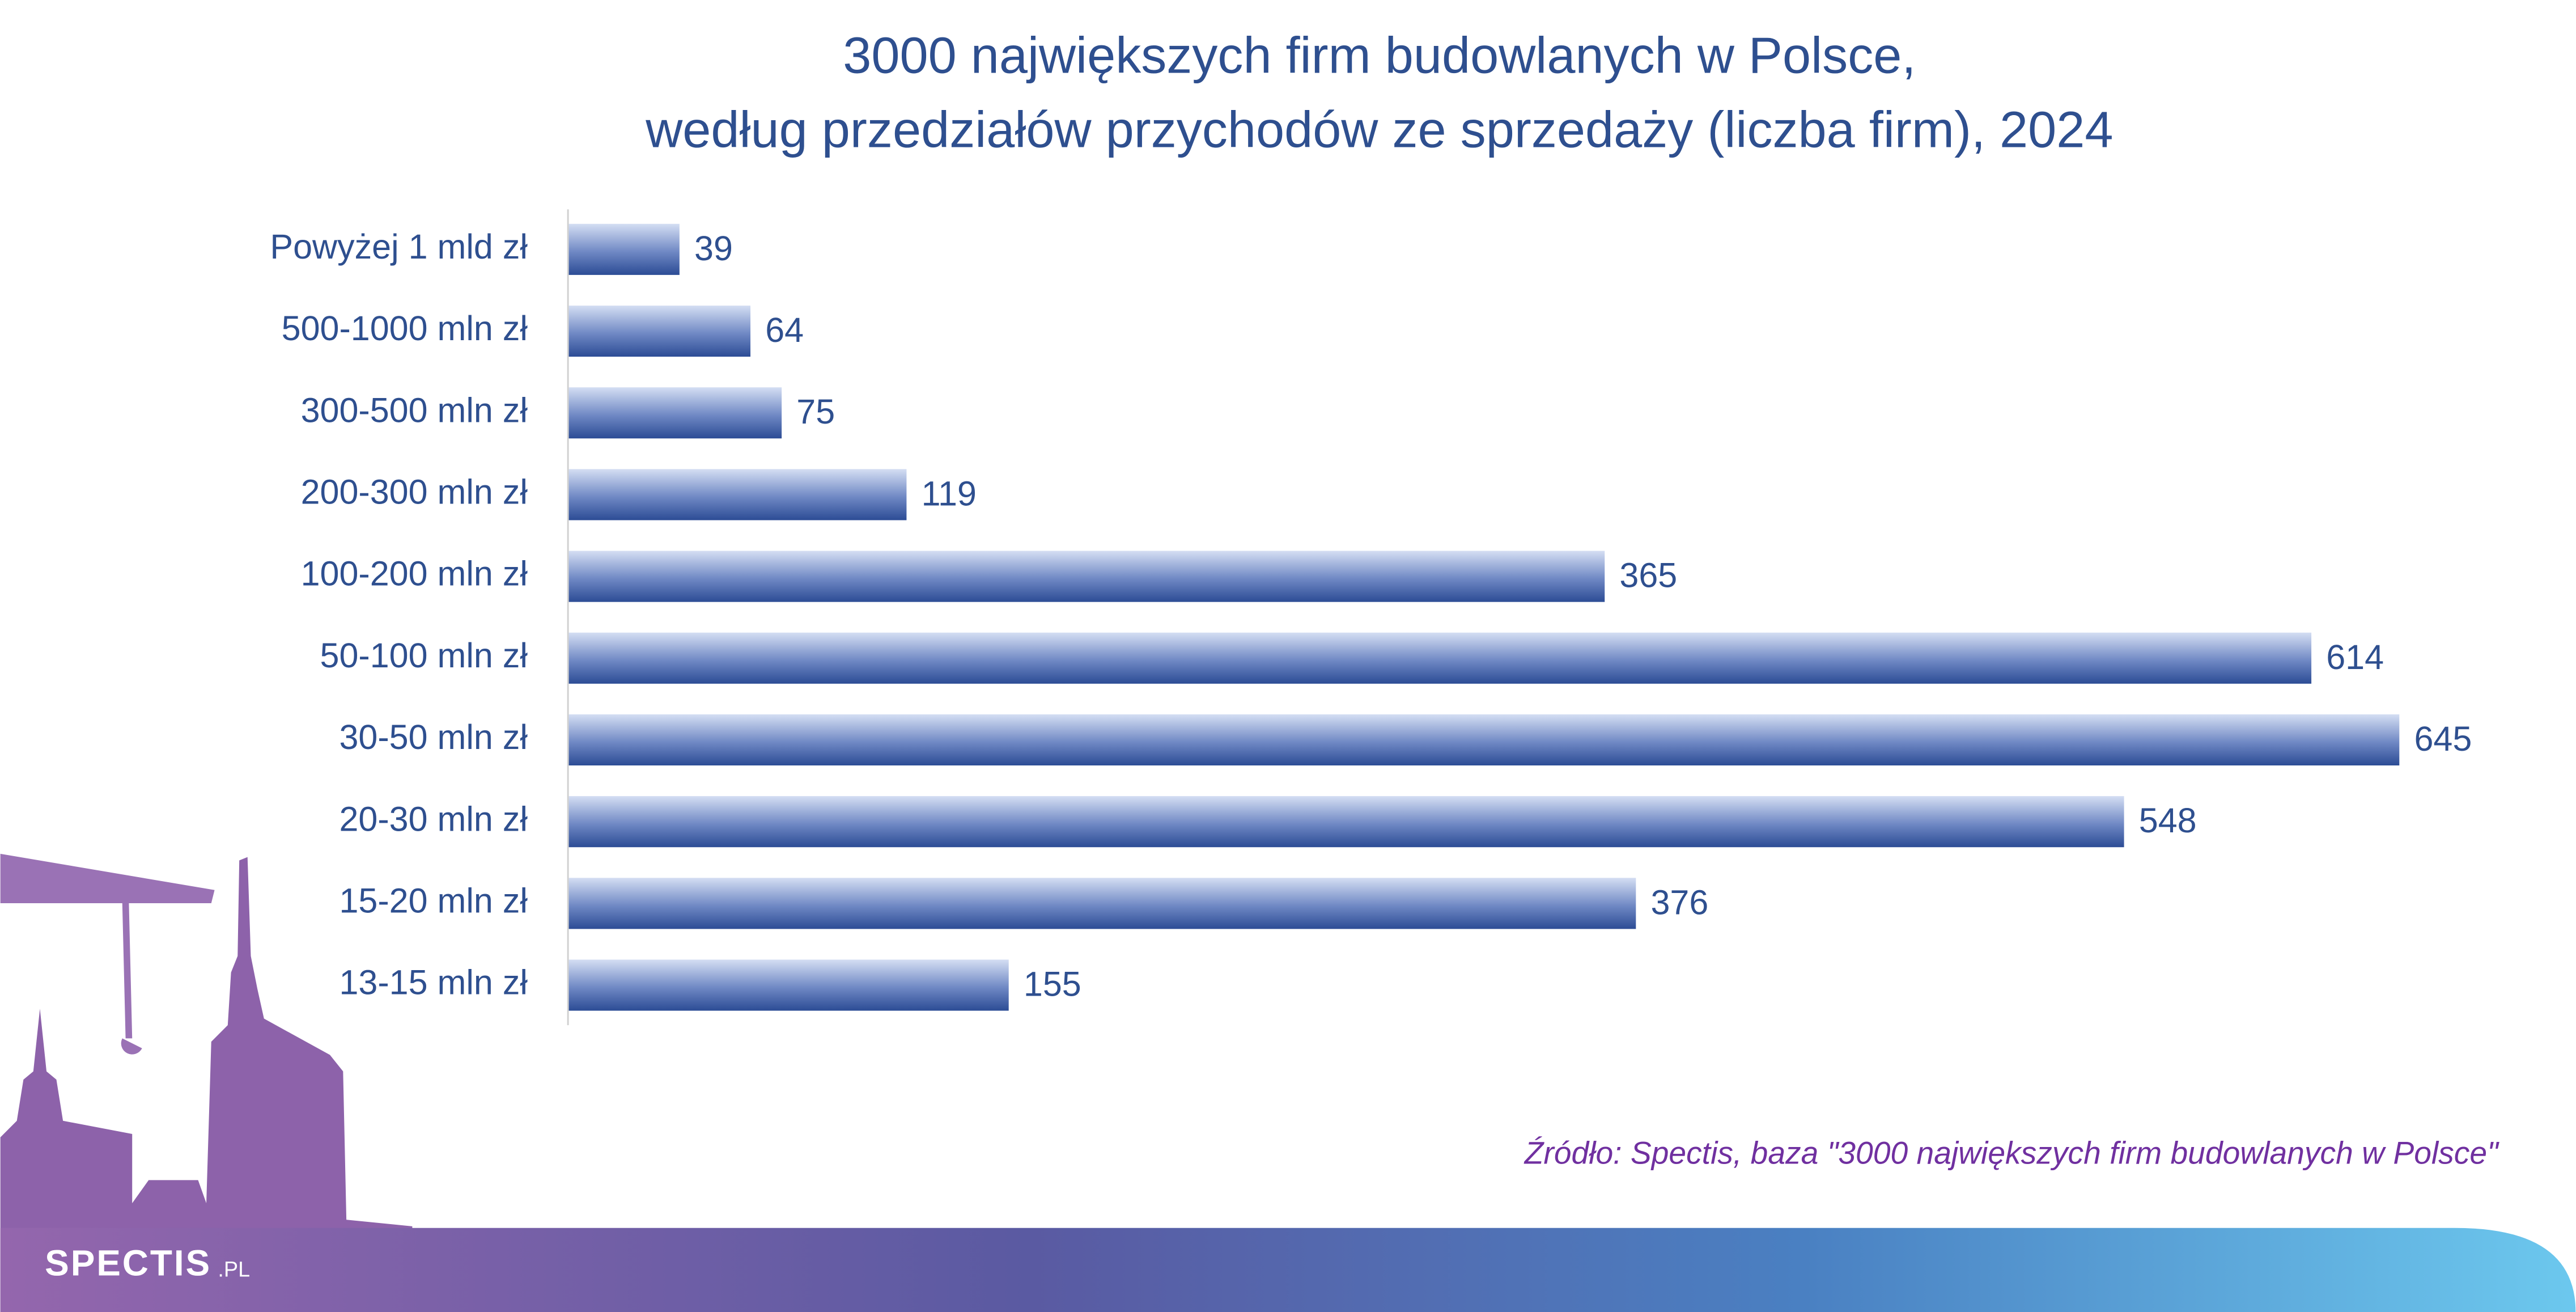 Image resolution: width=2576 pixels, height=1312 pixels. I want to click on logo-name: SPECTIS, so click(128, 1262).